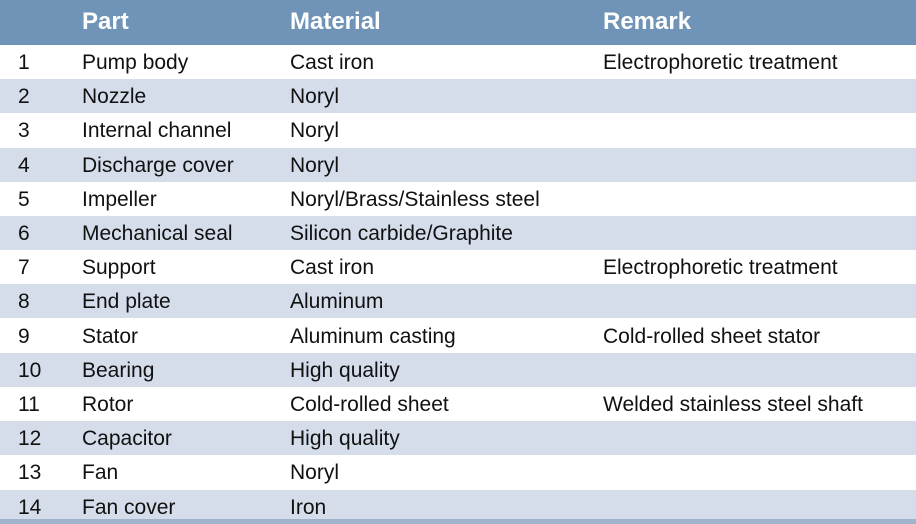 The width and height of the screenshot is (916, 524). What do you see at coordinates (458, 22) in the screenshot?
I see `table-header: Part Material Remark` at bounding box center [458, 22].